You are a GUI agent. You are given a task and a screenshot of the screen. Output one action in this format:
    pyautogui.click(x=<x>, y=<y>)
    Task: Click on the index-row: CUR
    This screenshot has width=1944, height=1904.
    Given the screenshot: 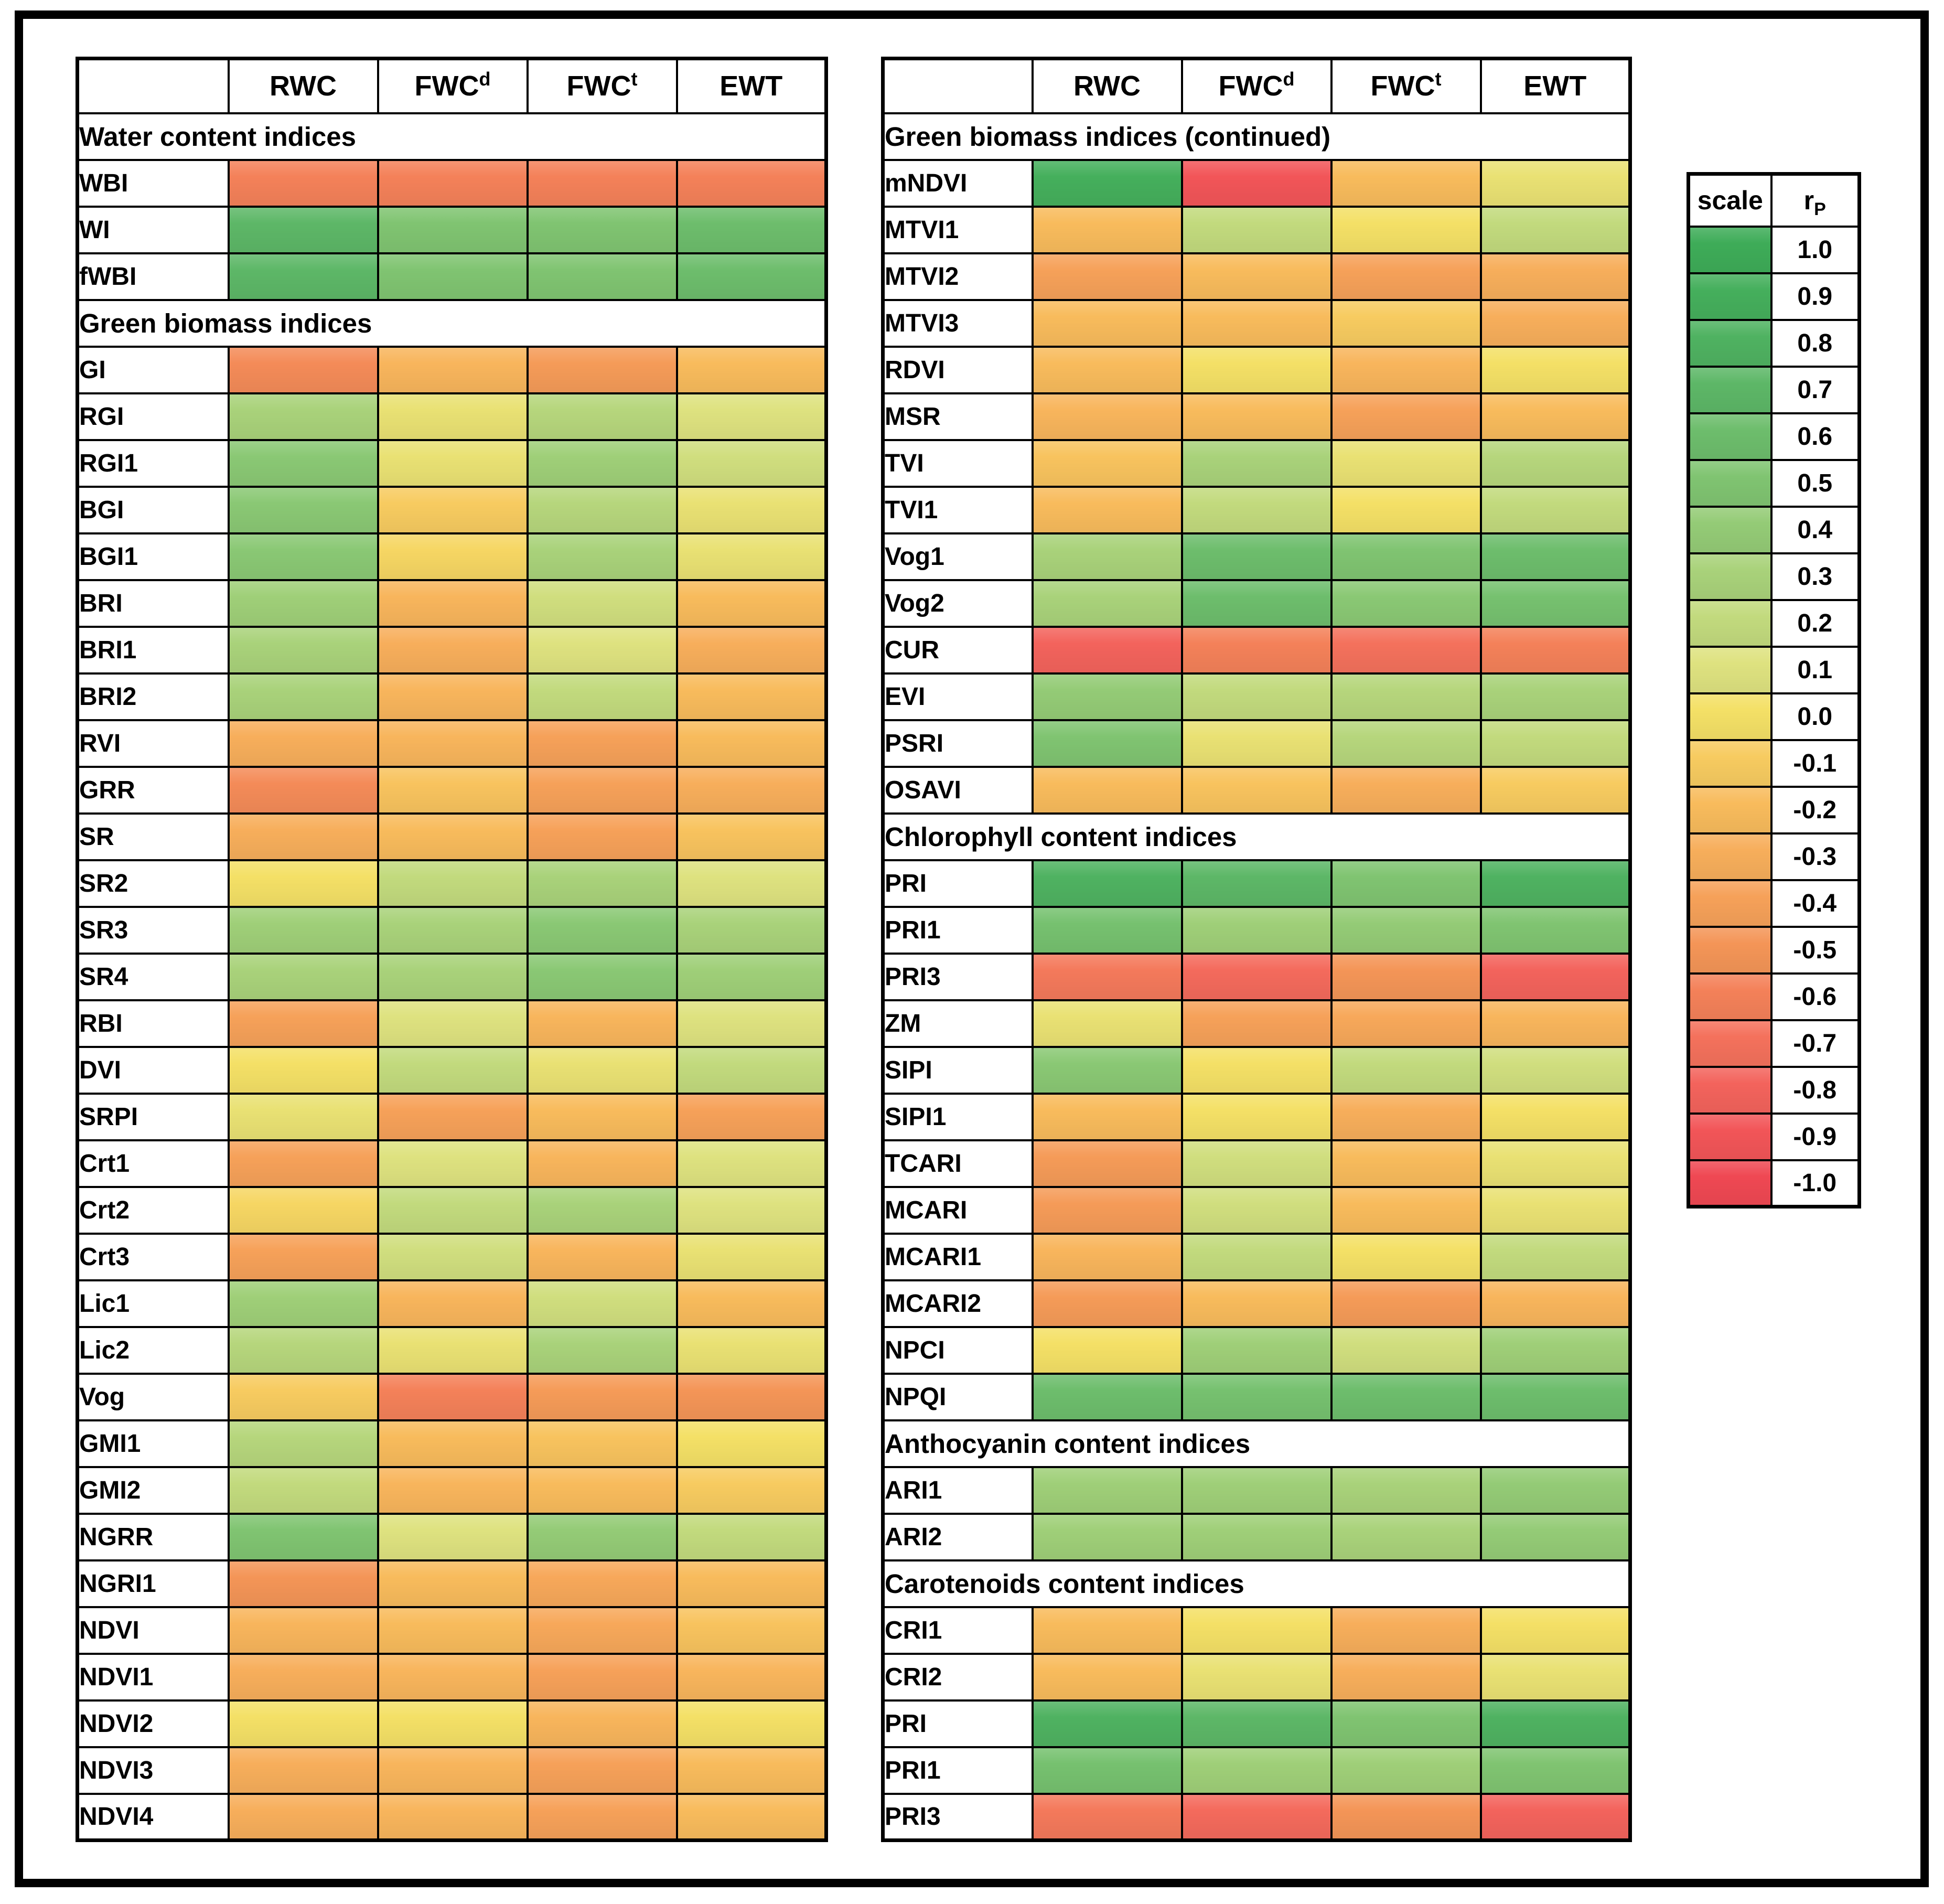 What is the action you would take?
    pyautogui.click(x=1256, y=650)
    